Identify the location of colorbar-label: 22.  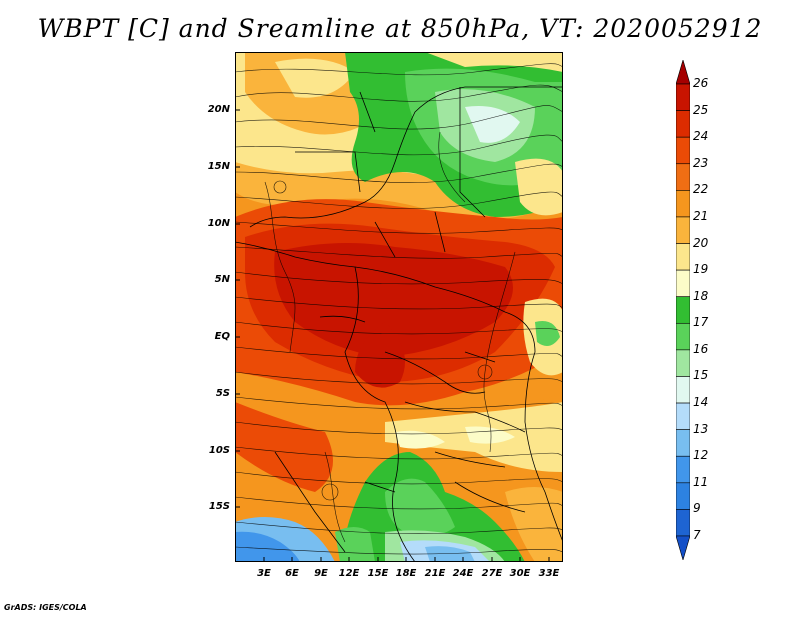
(701, 189).